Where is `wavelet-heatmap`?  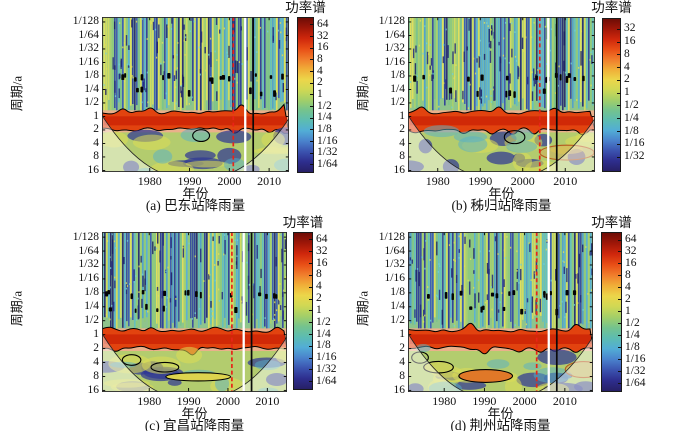 wavelet-heatmap is located at coordinates (194, 312).